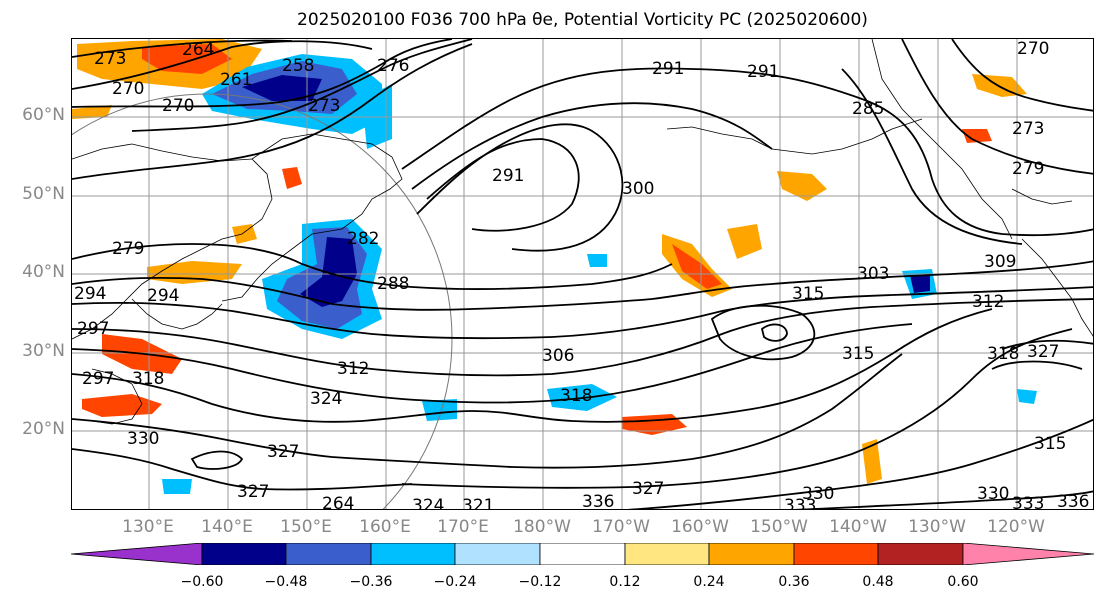  Describe the element at coordinates (43, 429) in the screenshot. I see `latitude-label: 20°N` at that location.